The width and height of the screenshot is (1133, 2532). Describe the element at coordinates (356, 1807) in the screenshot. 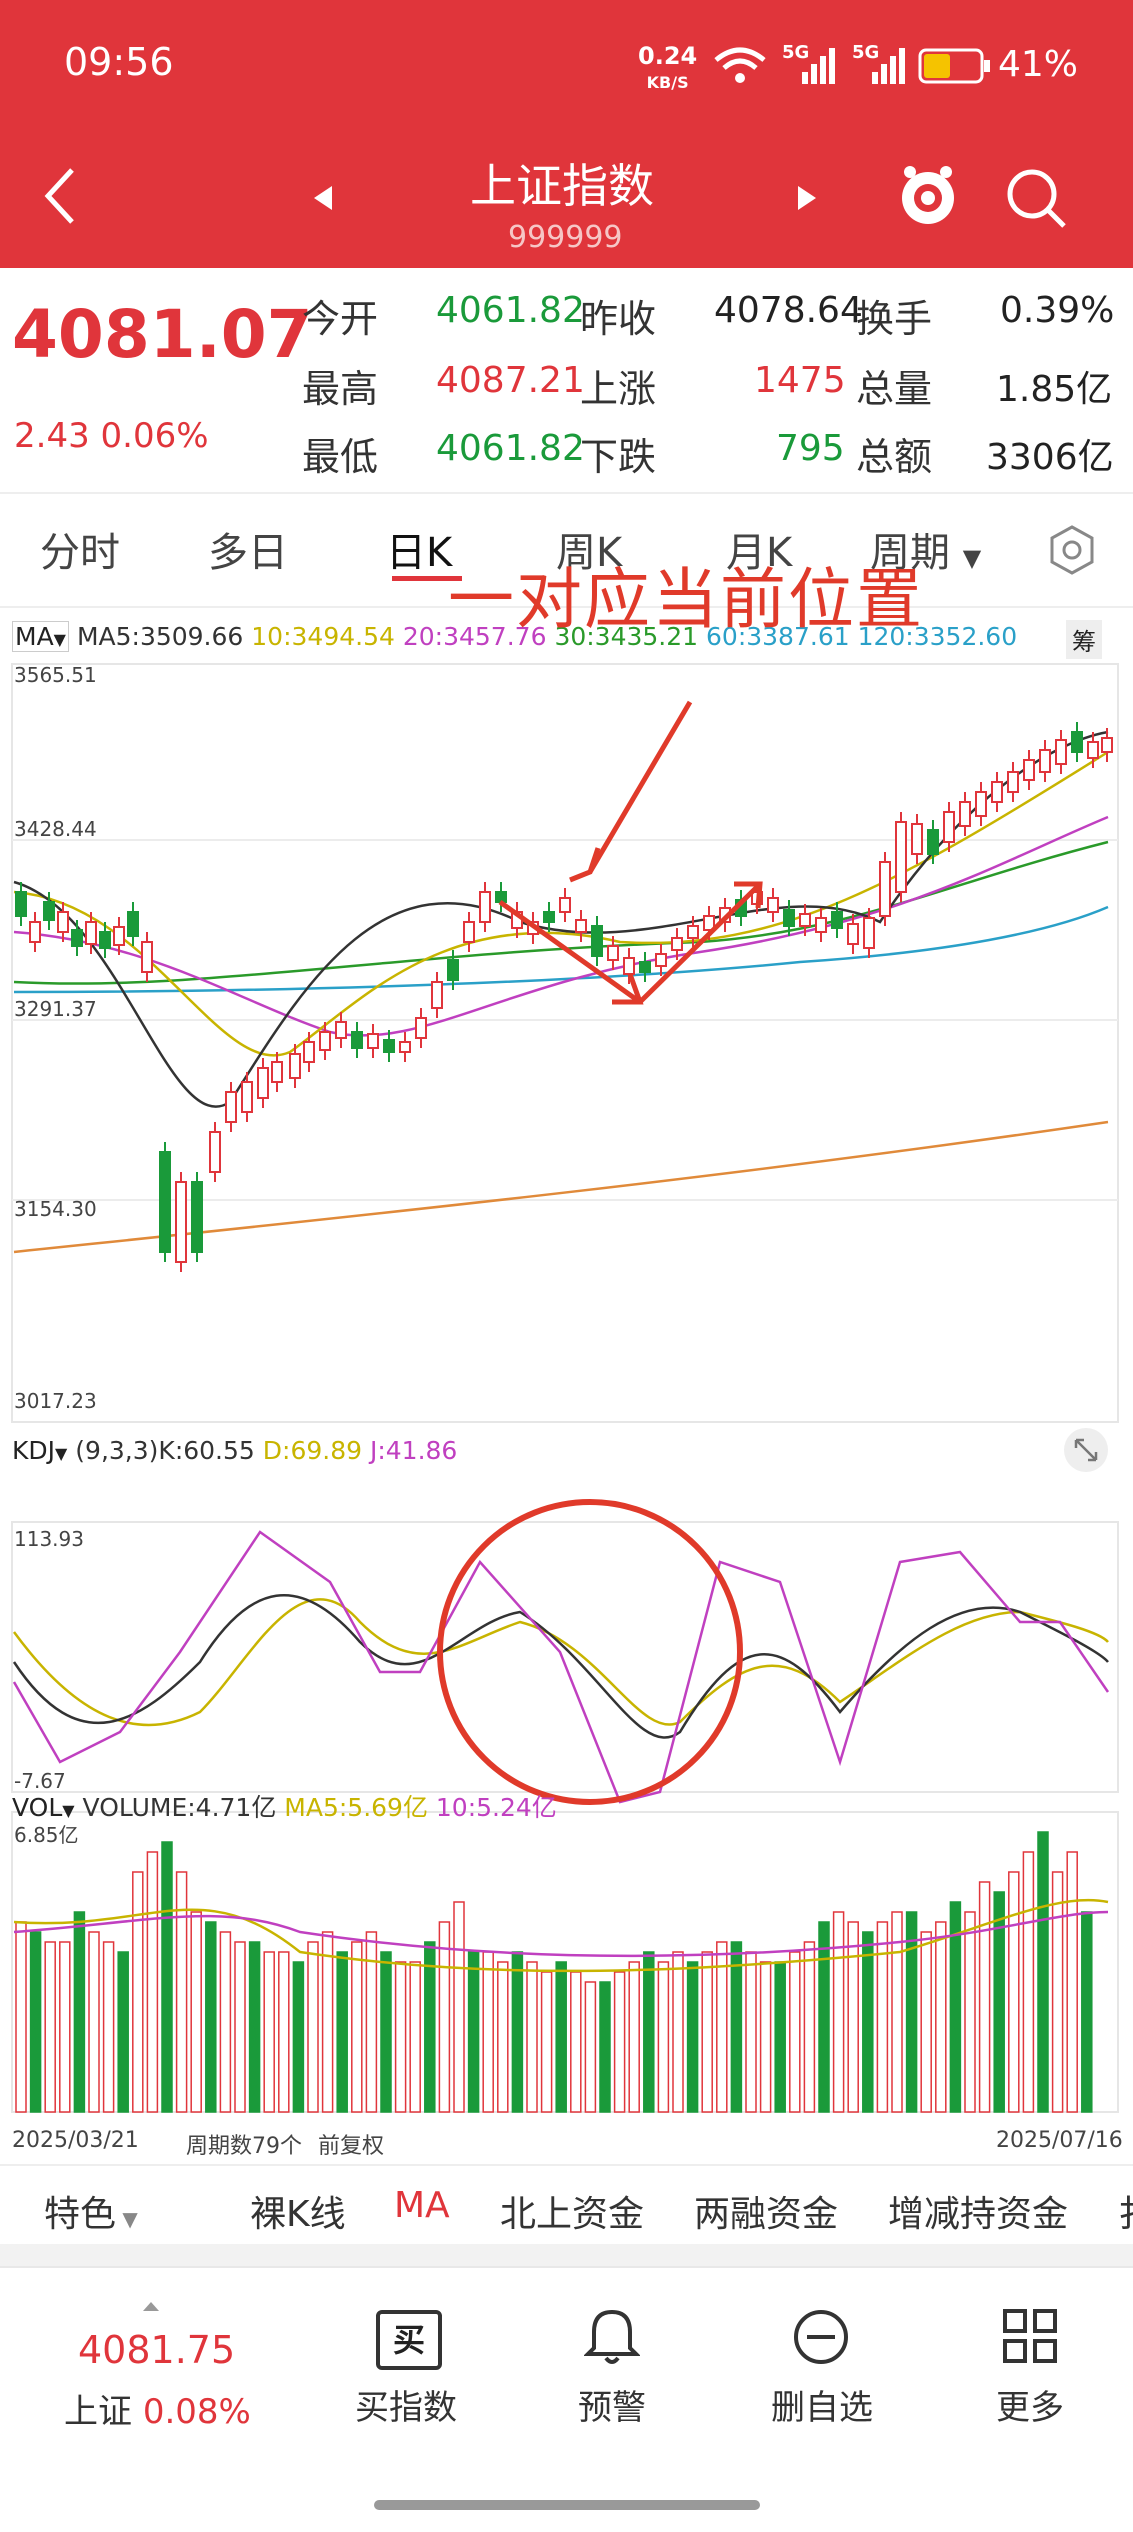

I see `vol-ma5: MA5:5.69亿` at that location.